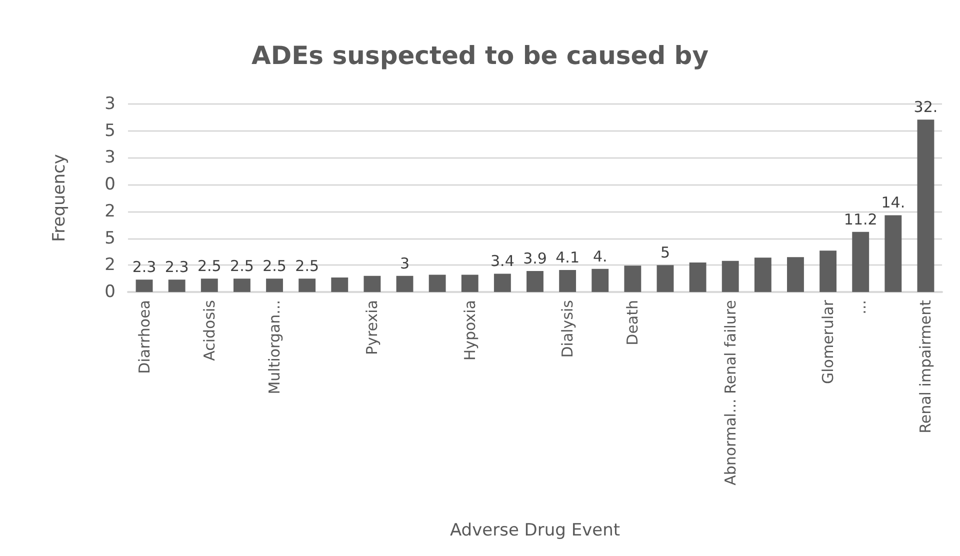  What do you see at coordinates (861, 219) in the screenshot?
I see `data-label: 11.2` at bounding box center [861, 219].